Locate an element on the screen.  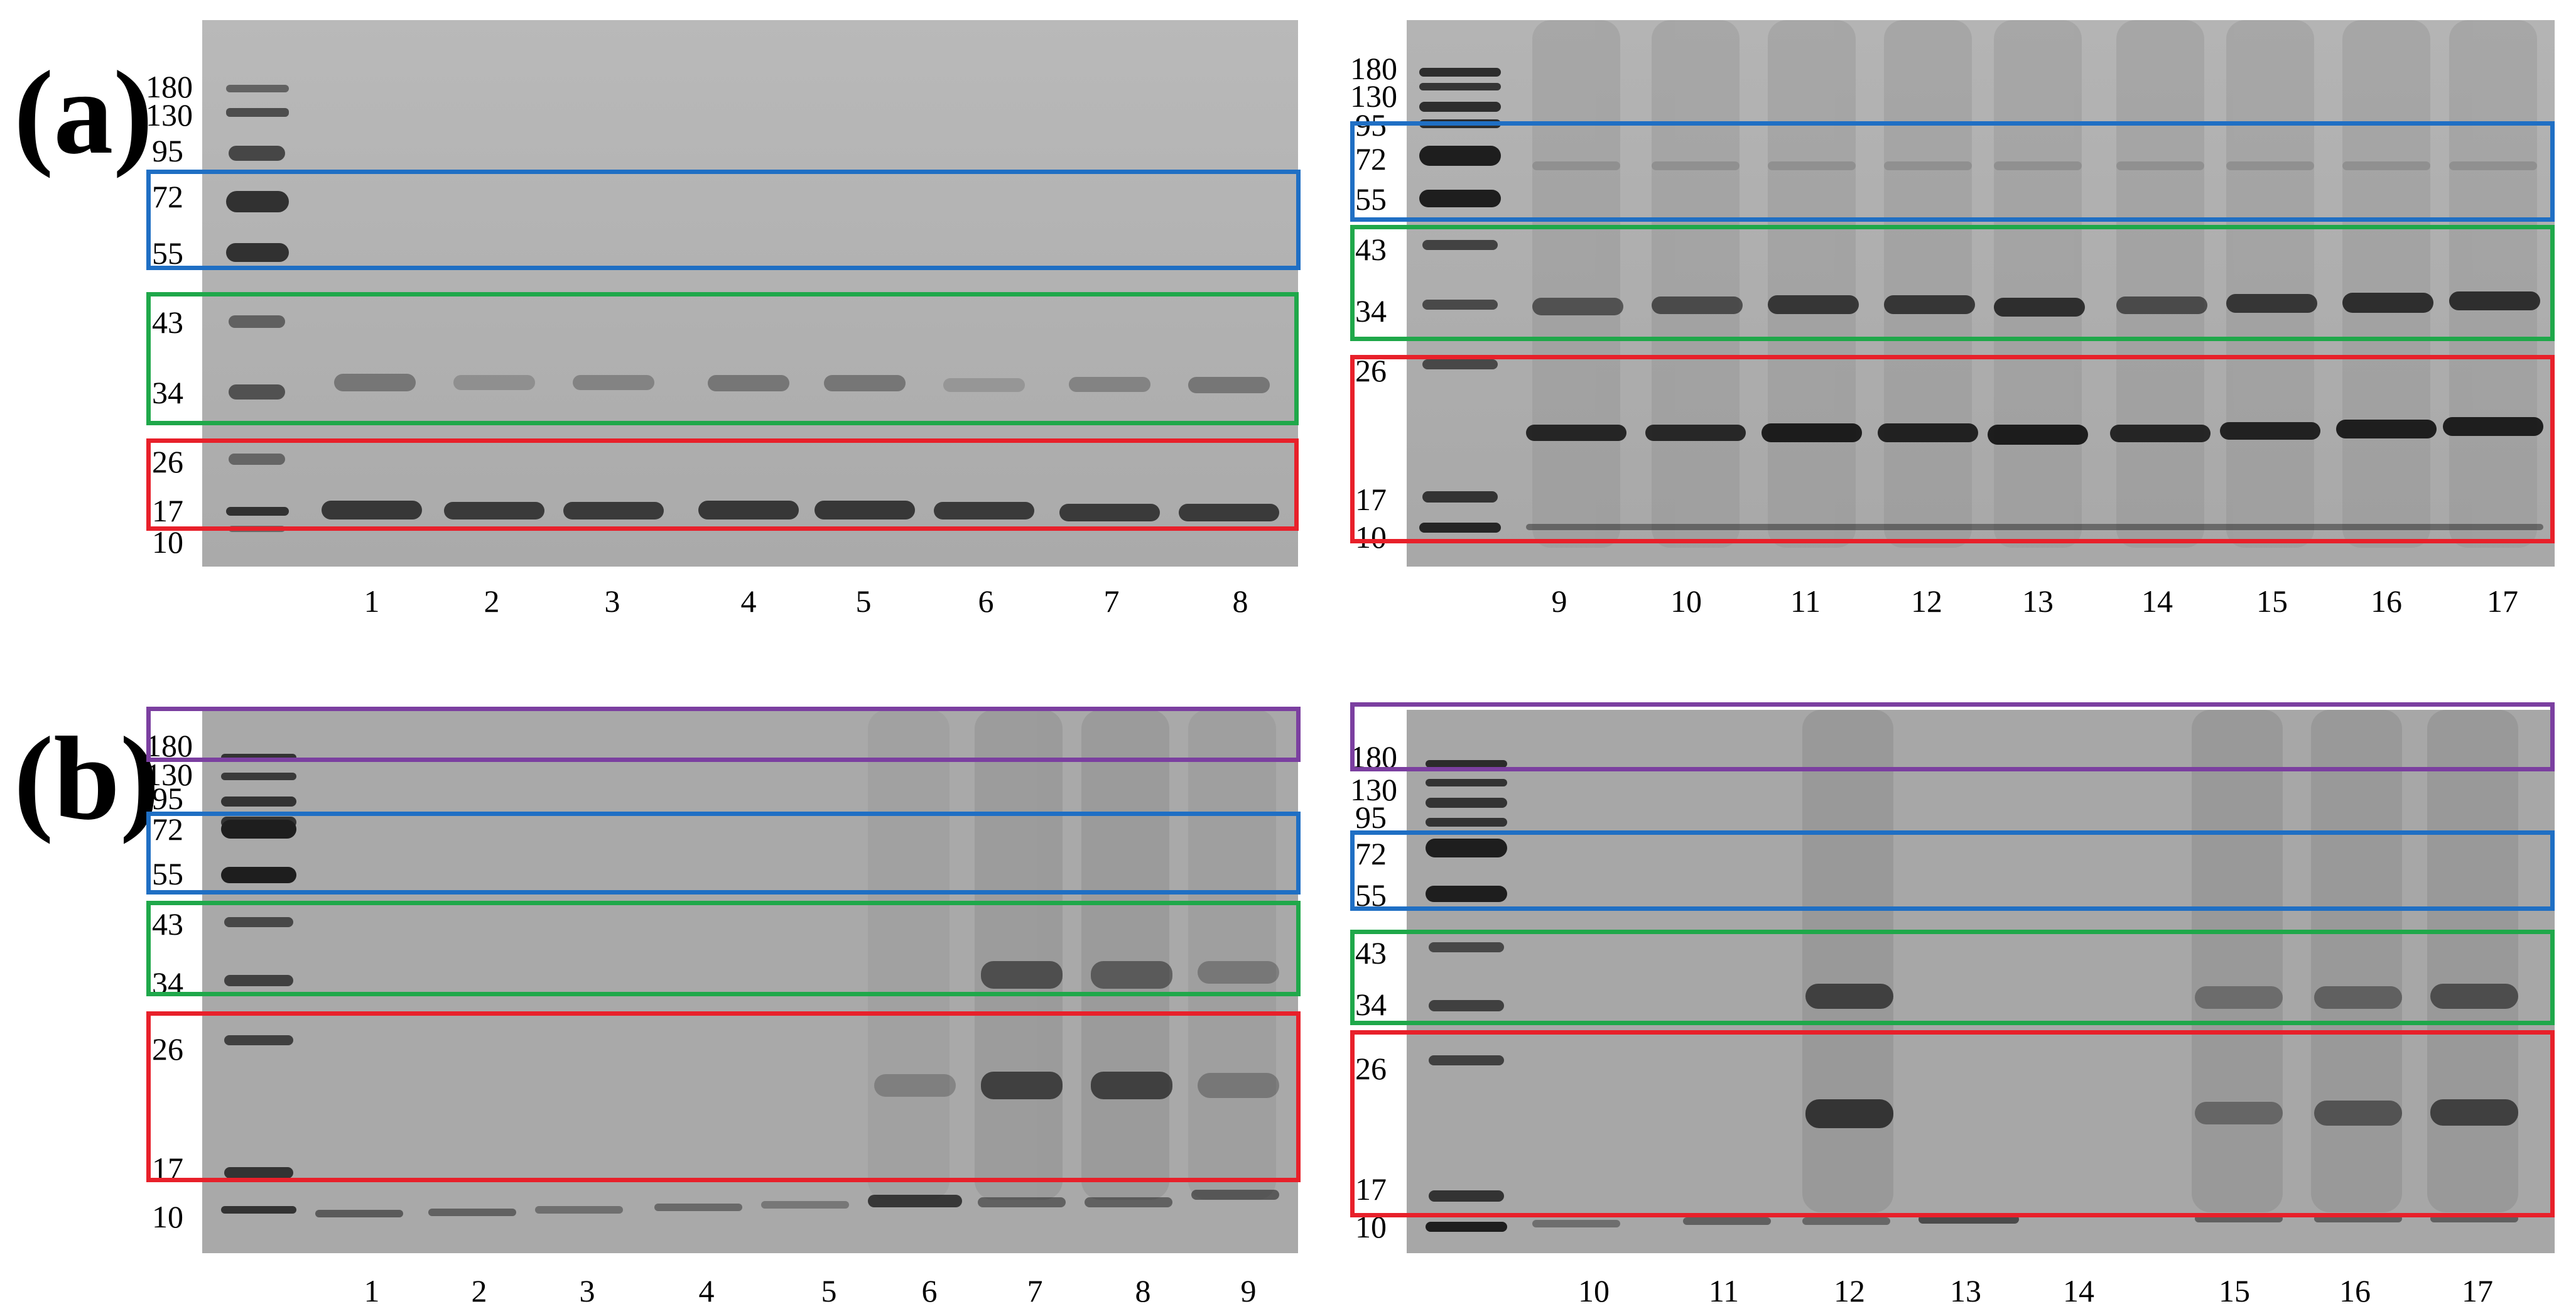
bands-a-right is located at coordinates (2035, 345).